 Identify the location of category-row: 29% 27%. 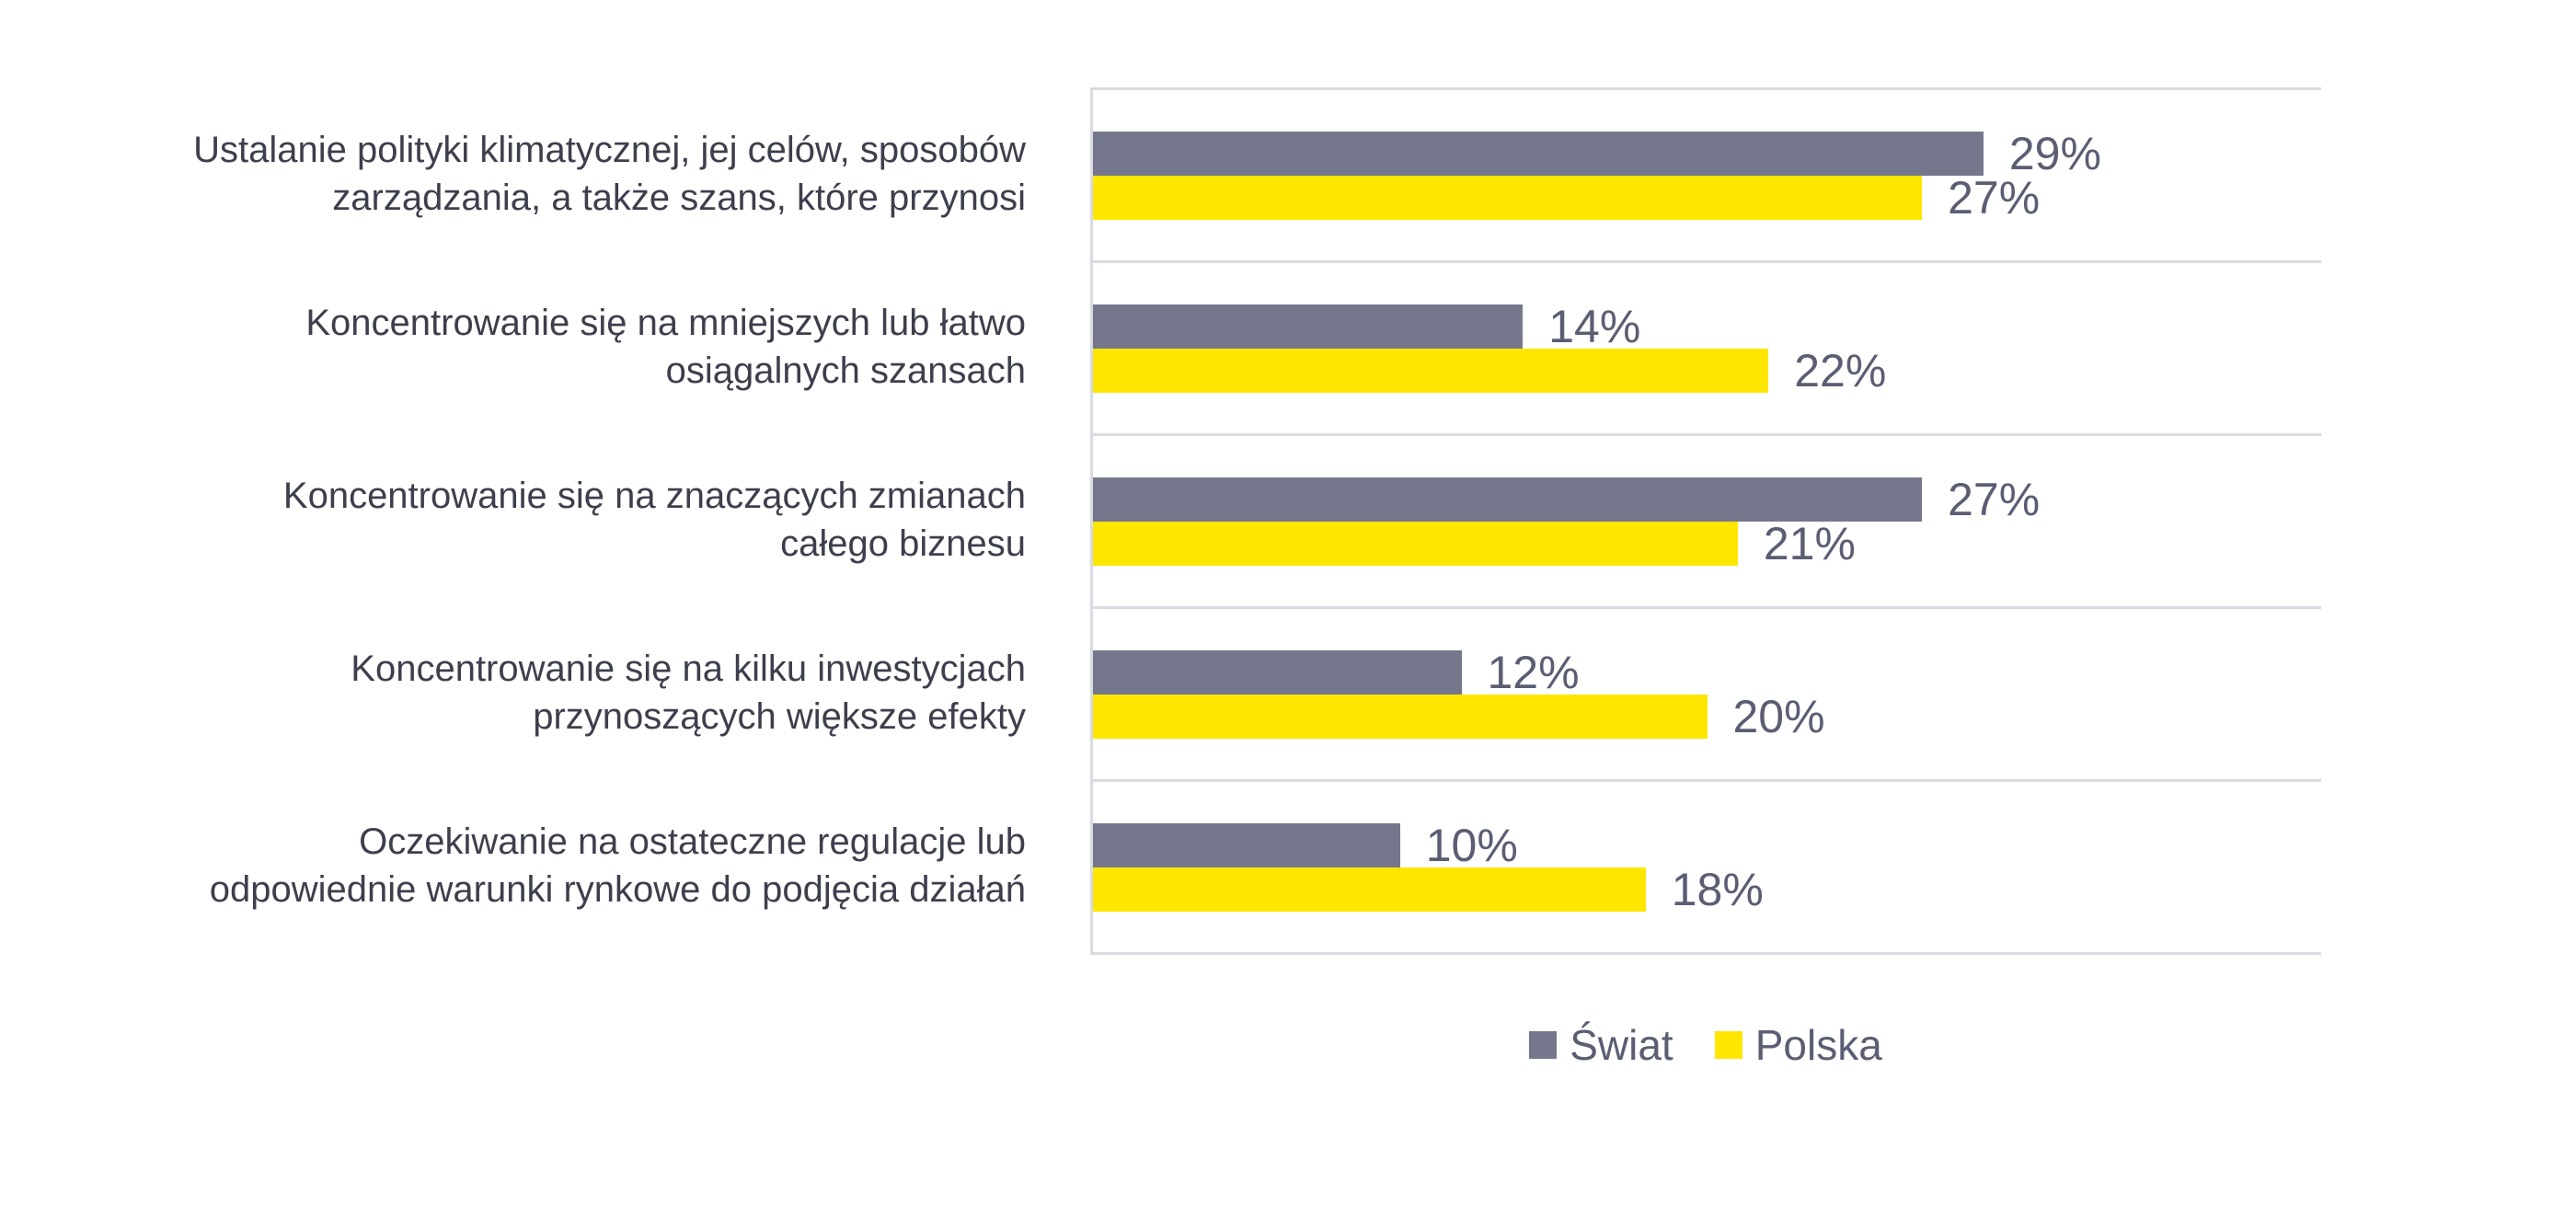
(1707, 173).